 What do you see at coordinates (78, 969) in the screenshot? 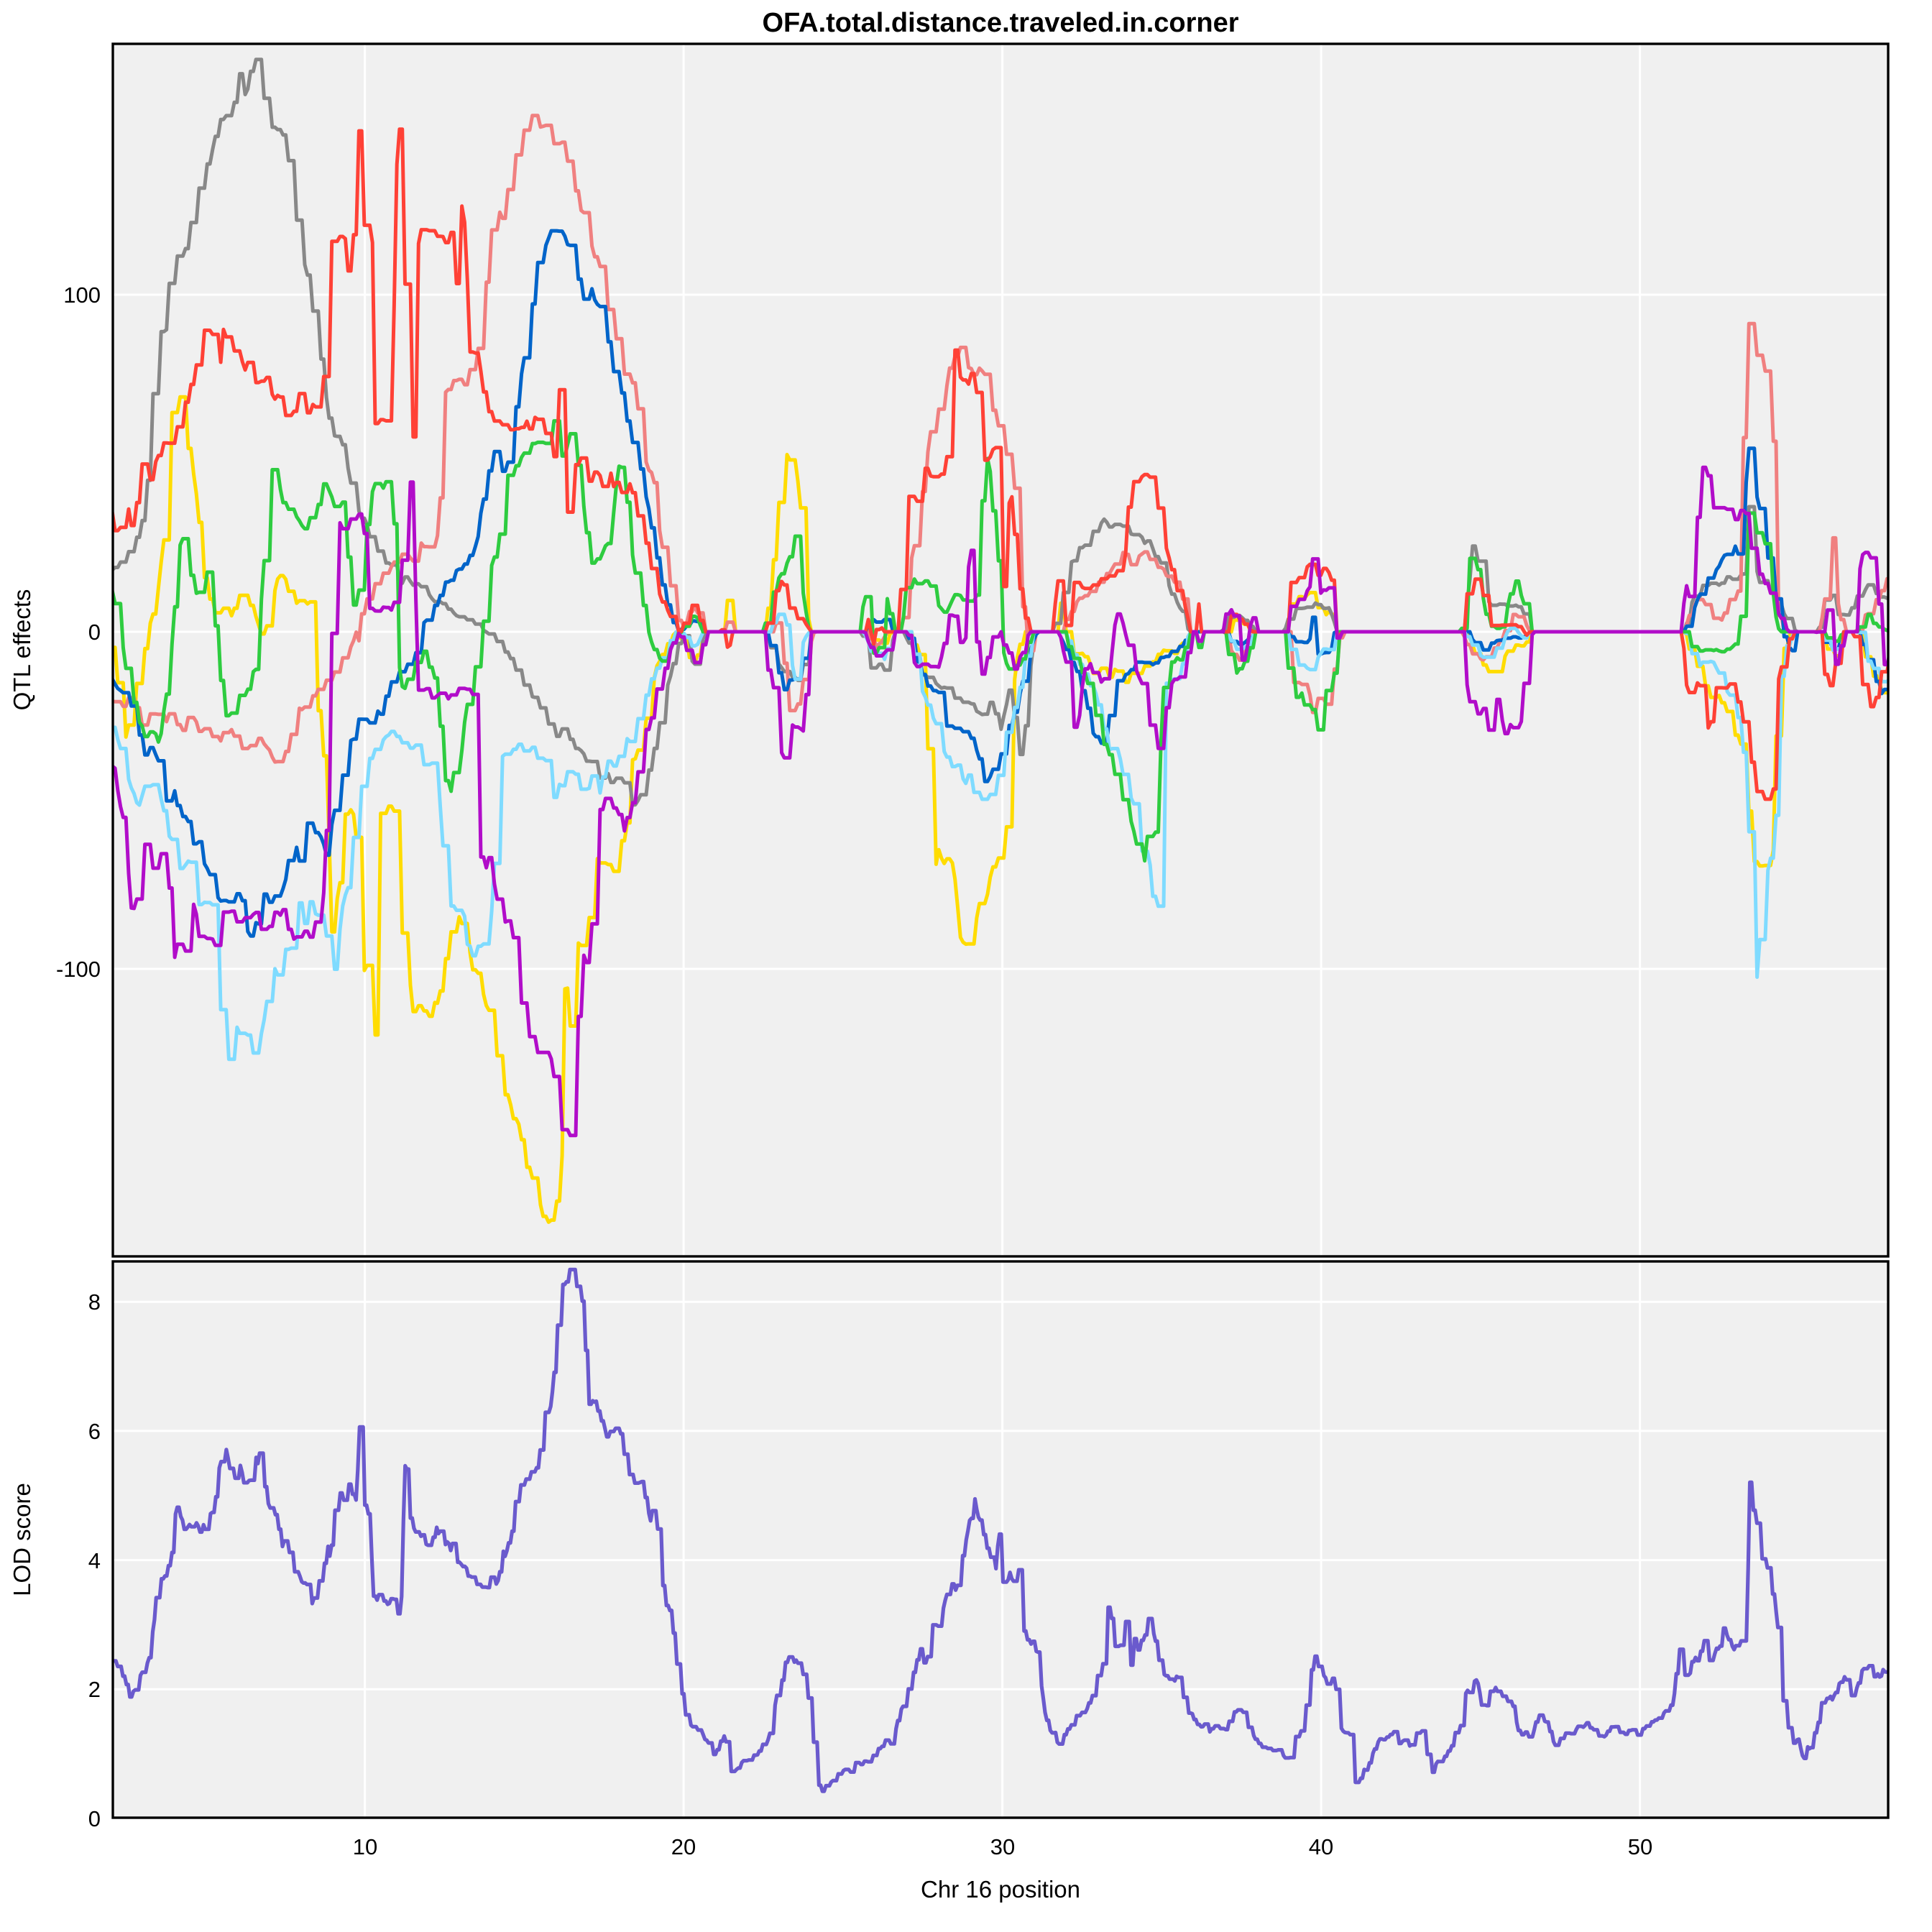
I see `svg-text: -100` at bounding box center [78, 969].